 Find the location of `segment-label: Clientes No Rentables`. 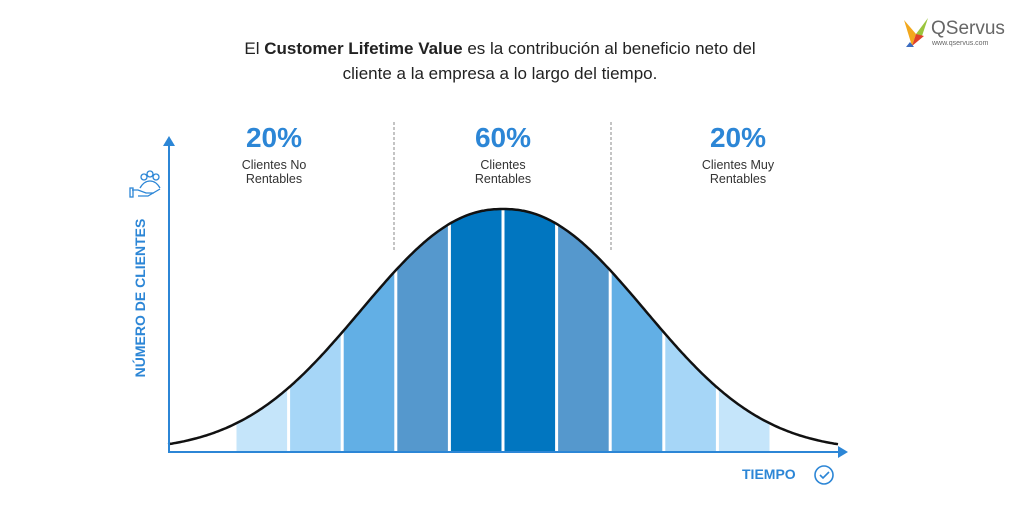

segment-label: Clientes No Rentables is located at coordinates (274, 172).